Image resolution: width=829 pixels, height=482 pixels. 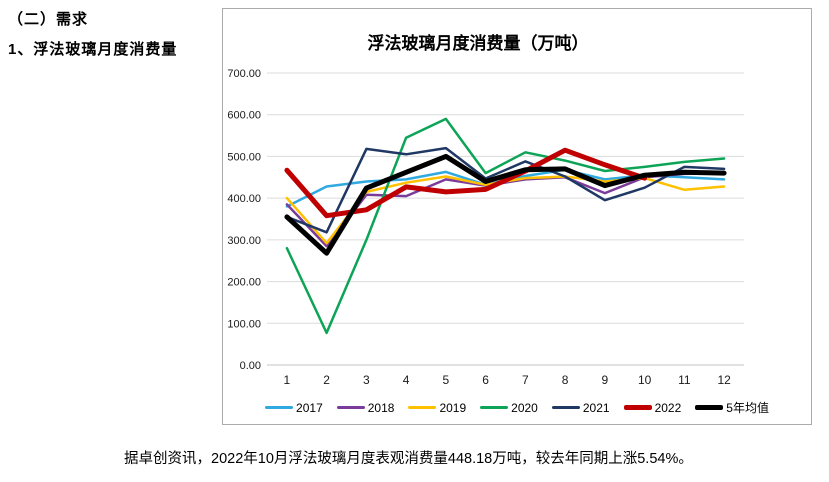 What do you see at coordinates (48, 19) in the screenshot?
I see `section-heading: （二）需求` at bounding box center [48, 19].